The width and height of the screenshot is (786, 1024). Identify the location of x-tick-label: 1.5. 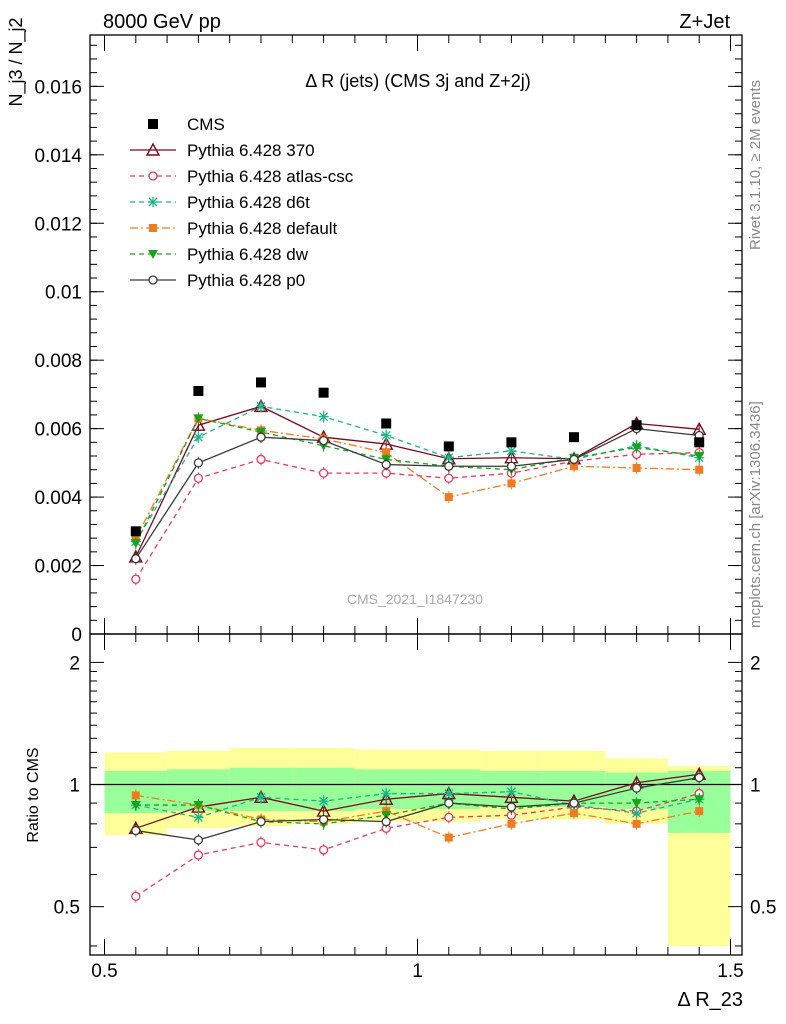
(730, 971).